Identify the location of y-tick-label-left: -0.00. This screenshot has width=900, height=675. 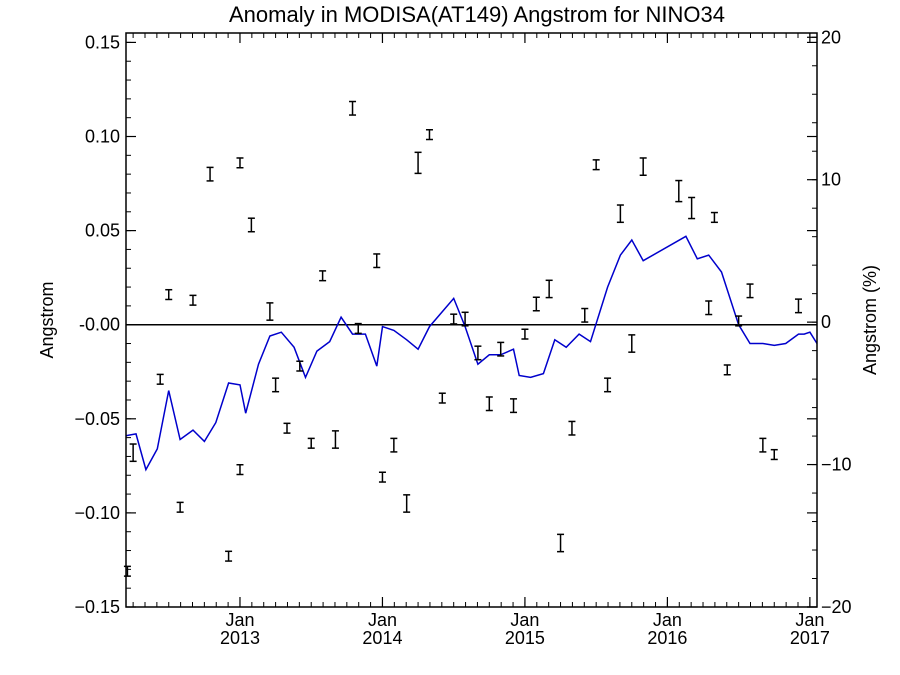
(99, 325).